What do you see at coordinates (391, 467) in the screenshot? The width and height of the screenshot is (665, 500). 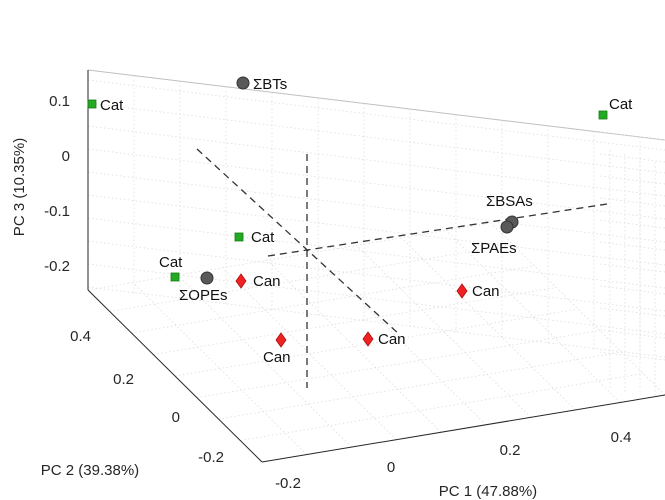 I see `x-tick-label: 0` at bounding box center [391, 467].